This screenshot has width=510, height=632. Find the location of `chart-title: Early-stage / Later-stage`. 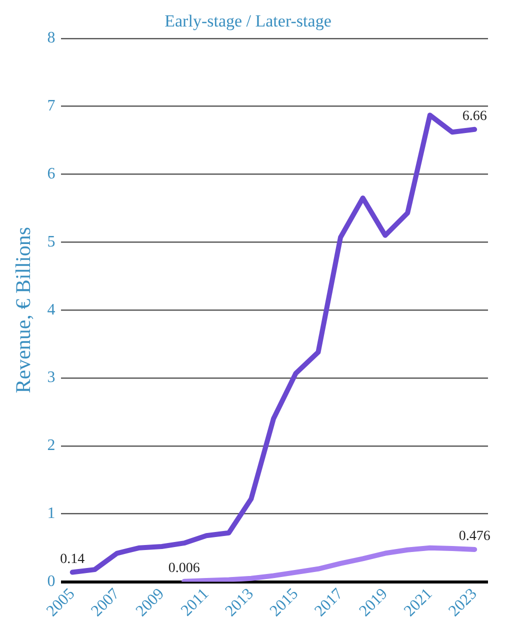

chart-title: Early-stage / Later-stage is located at coordinates (248, 21).